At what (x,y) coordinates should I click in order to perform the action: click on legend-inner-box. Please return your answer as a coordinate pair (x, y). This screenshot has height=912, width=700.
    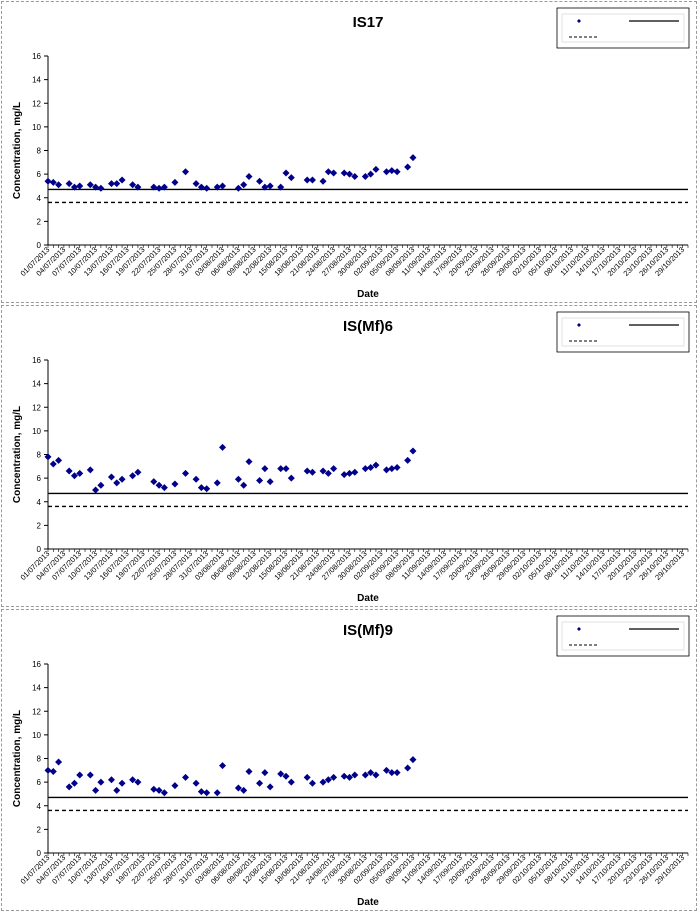
    Looking at the image, I should click on (623, 28).